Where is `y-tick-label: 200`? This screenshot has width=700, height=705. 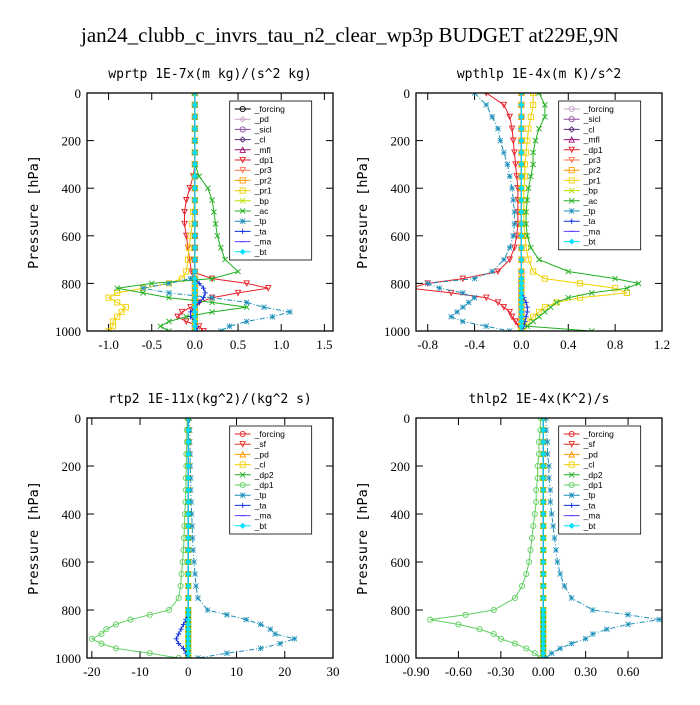 y-tick-label: 200 is located at coordinates (72, 141).